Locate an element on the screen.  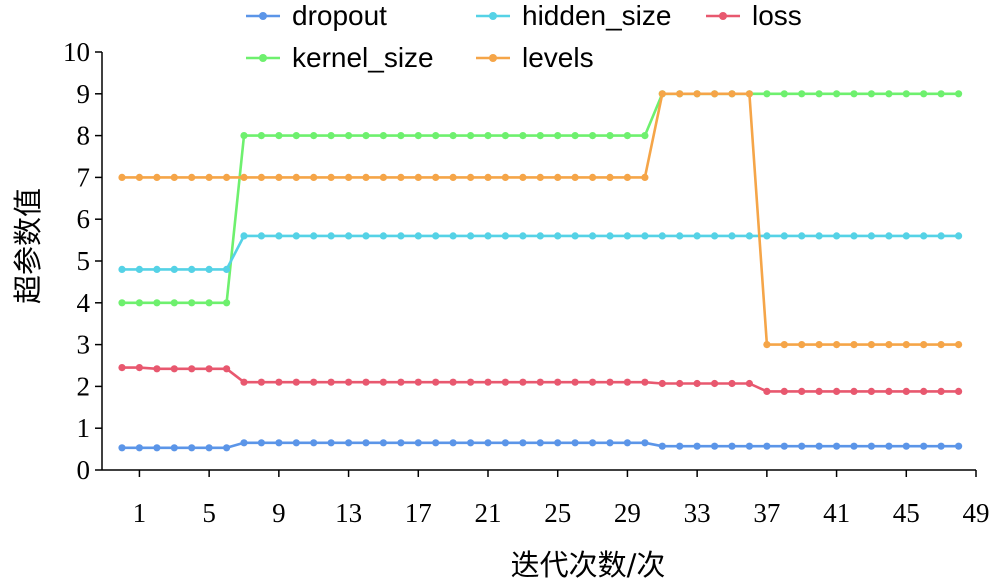
legend-label: loss is located at coordinates (777, 15).